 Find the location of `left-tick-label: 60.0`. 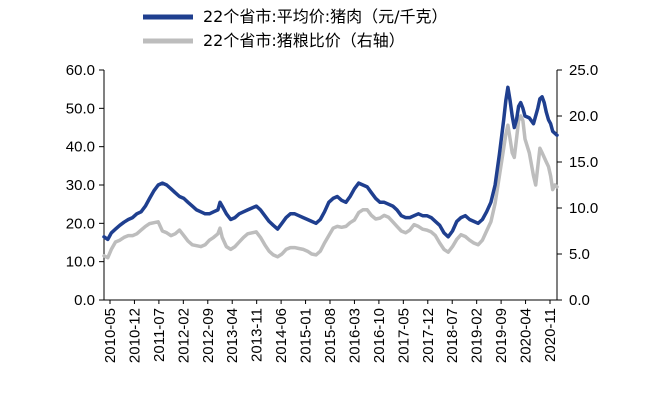

left-tick-label: 60.0 is located at coordinates (80, 70).